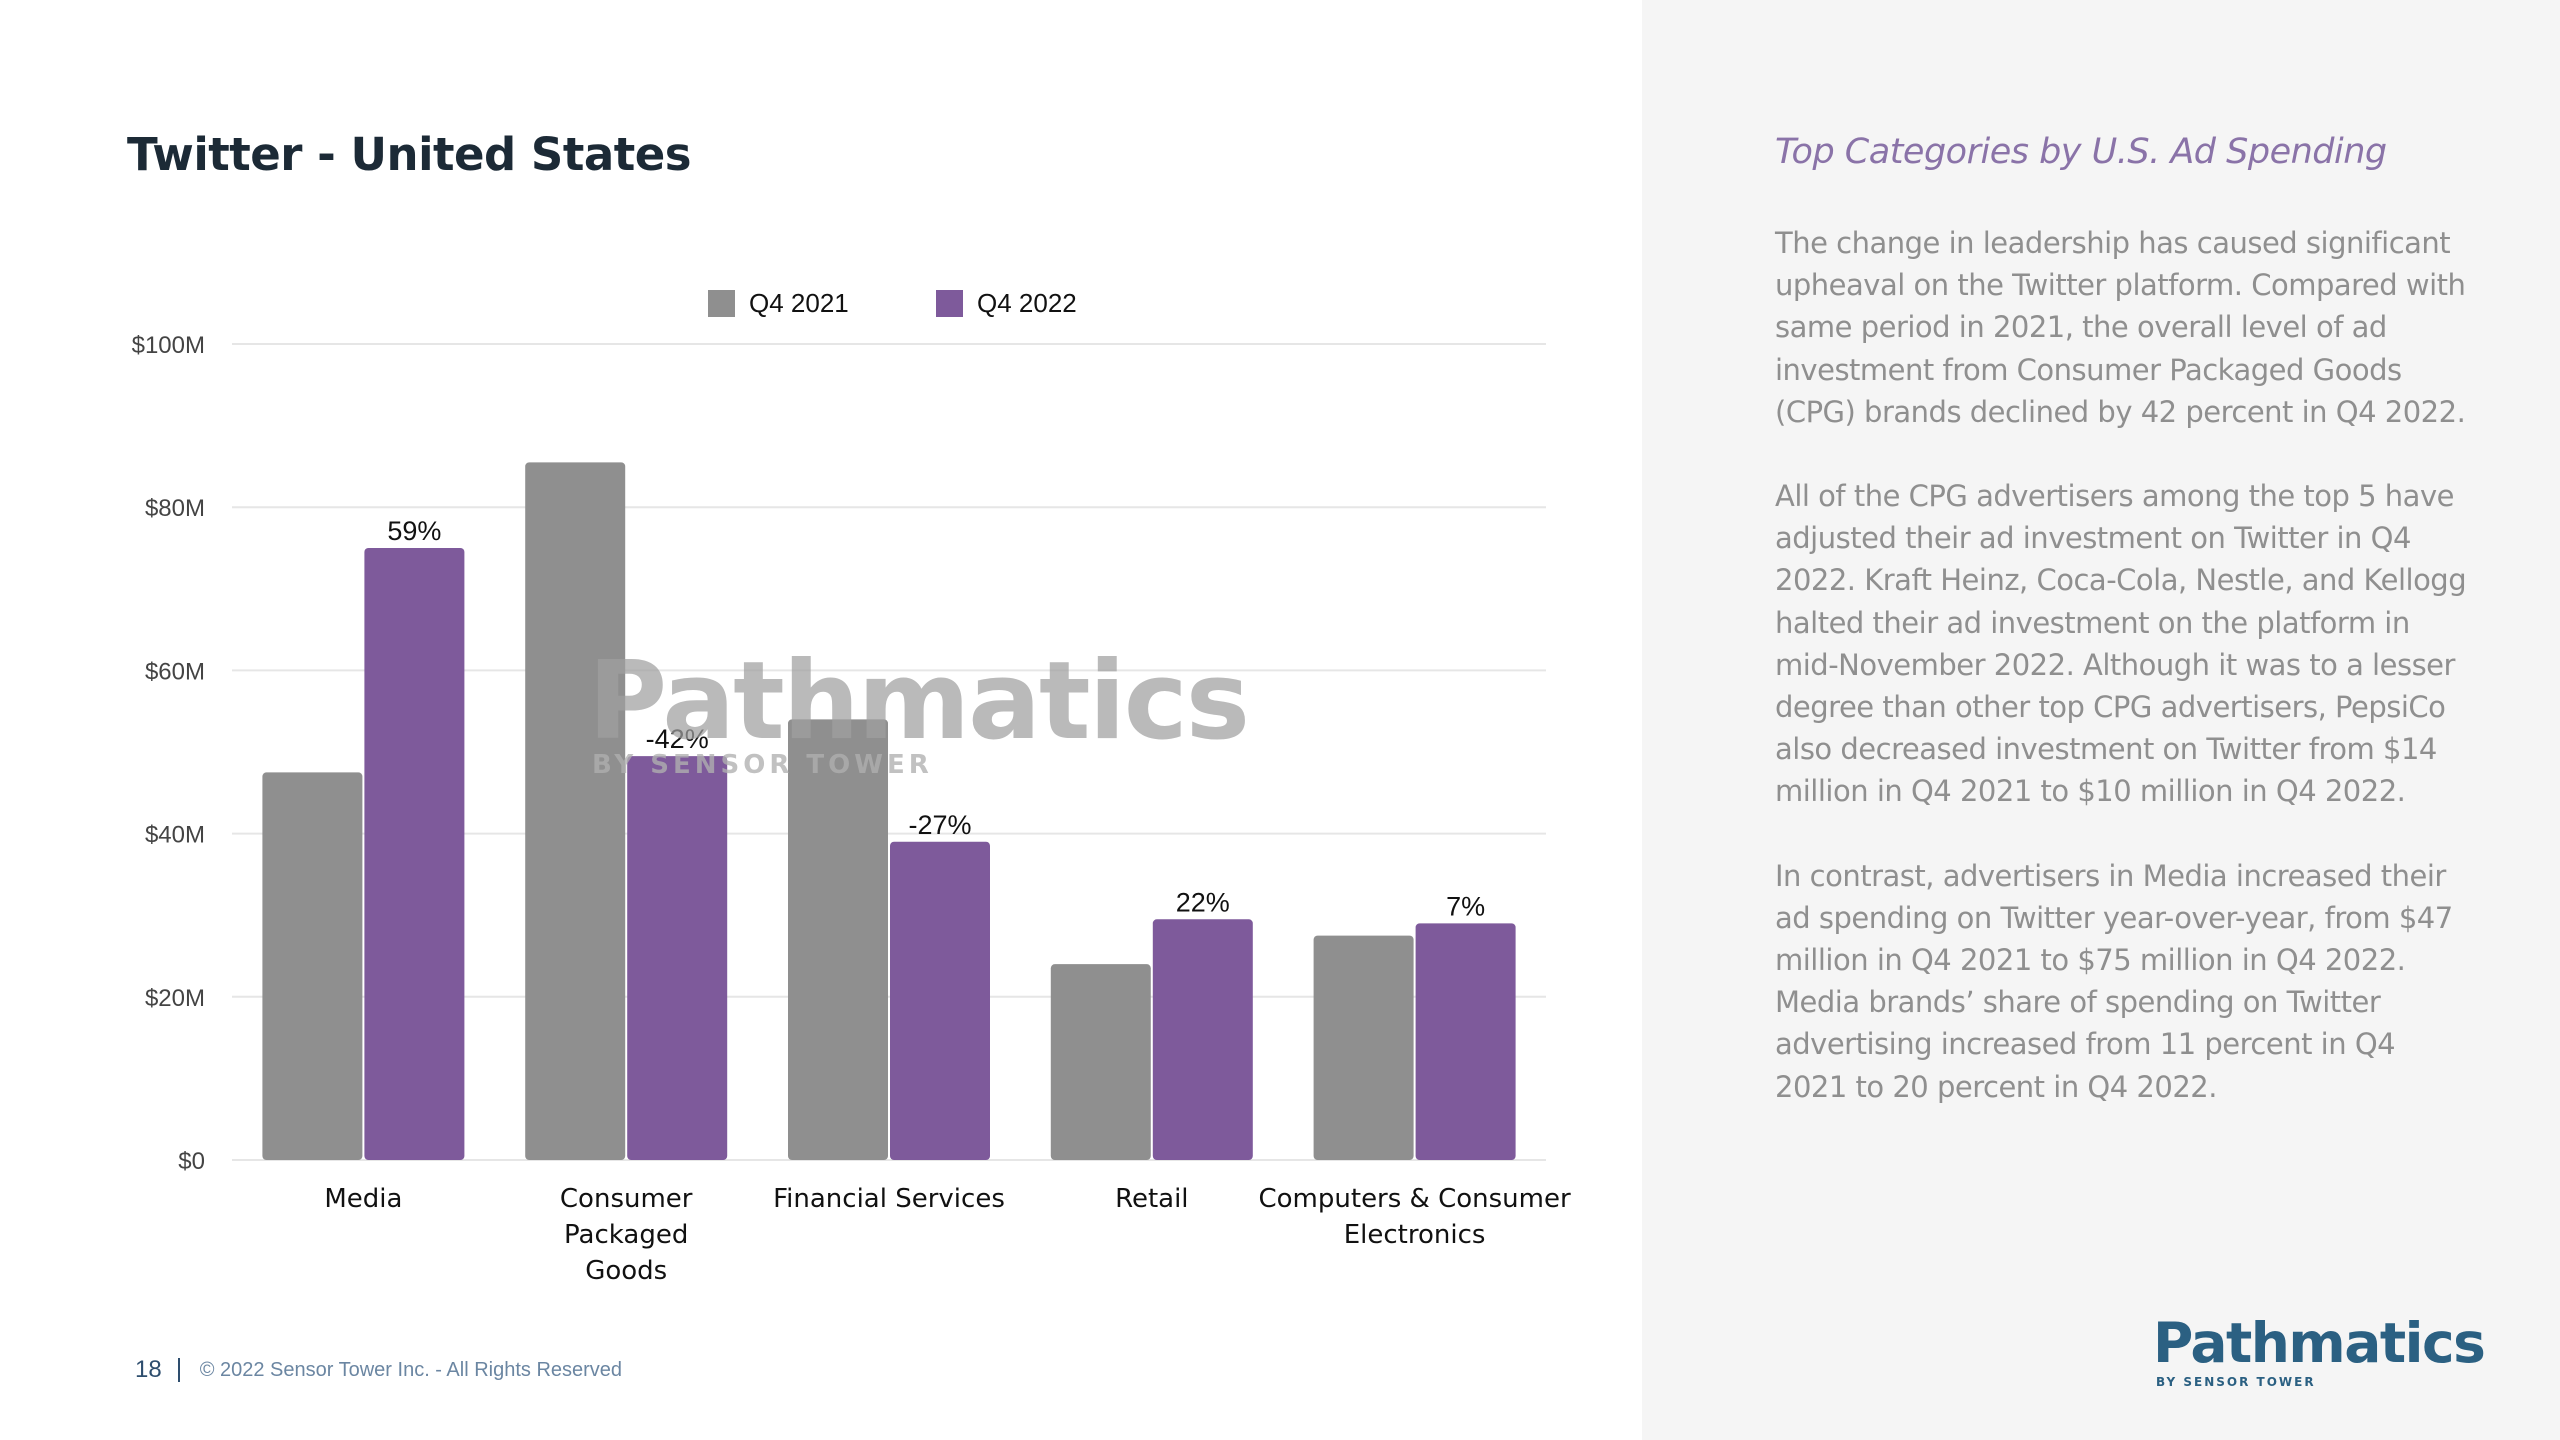 The width and height of the screenshot is (2560, 1440). What do you see at coordinates (626, 1271) in the screenshot?
I see `x-tick-label: Goods` at bounding box center [626, 1271].